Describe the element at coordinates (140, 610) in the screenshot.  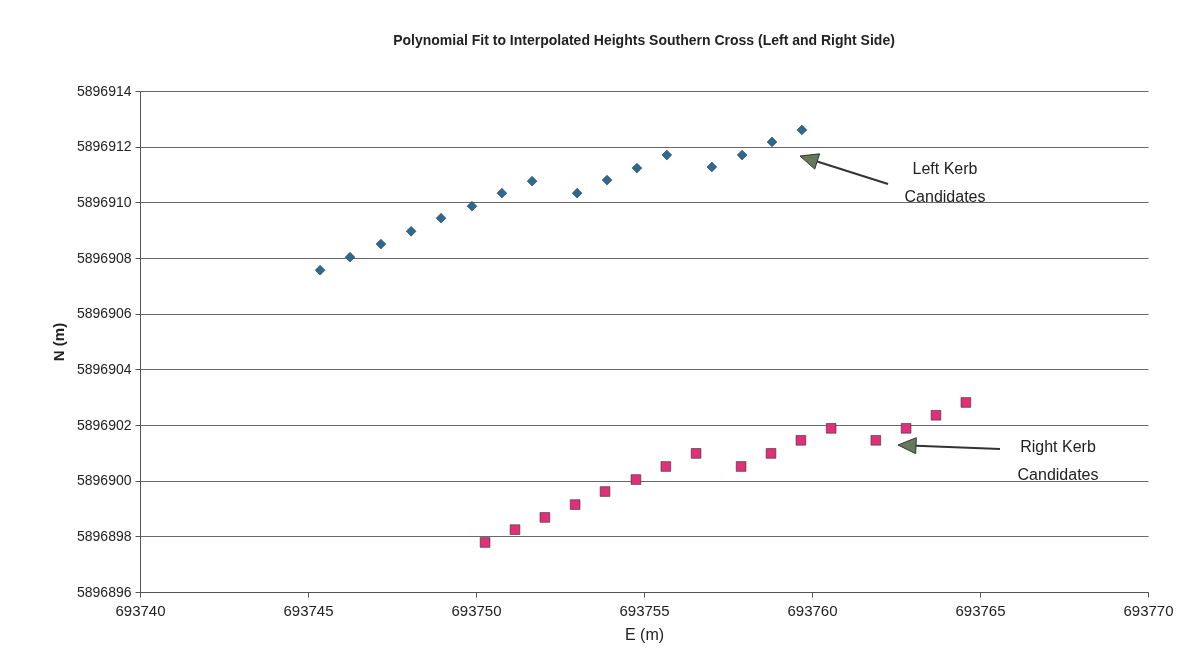
I see `x-tick-label: 693740` at that location.